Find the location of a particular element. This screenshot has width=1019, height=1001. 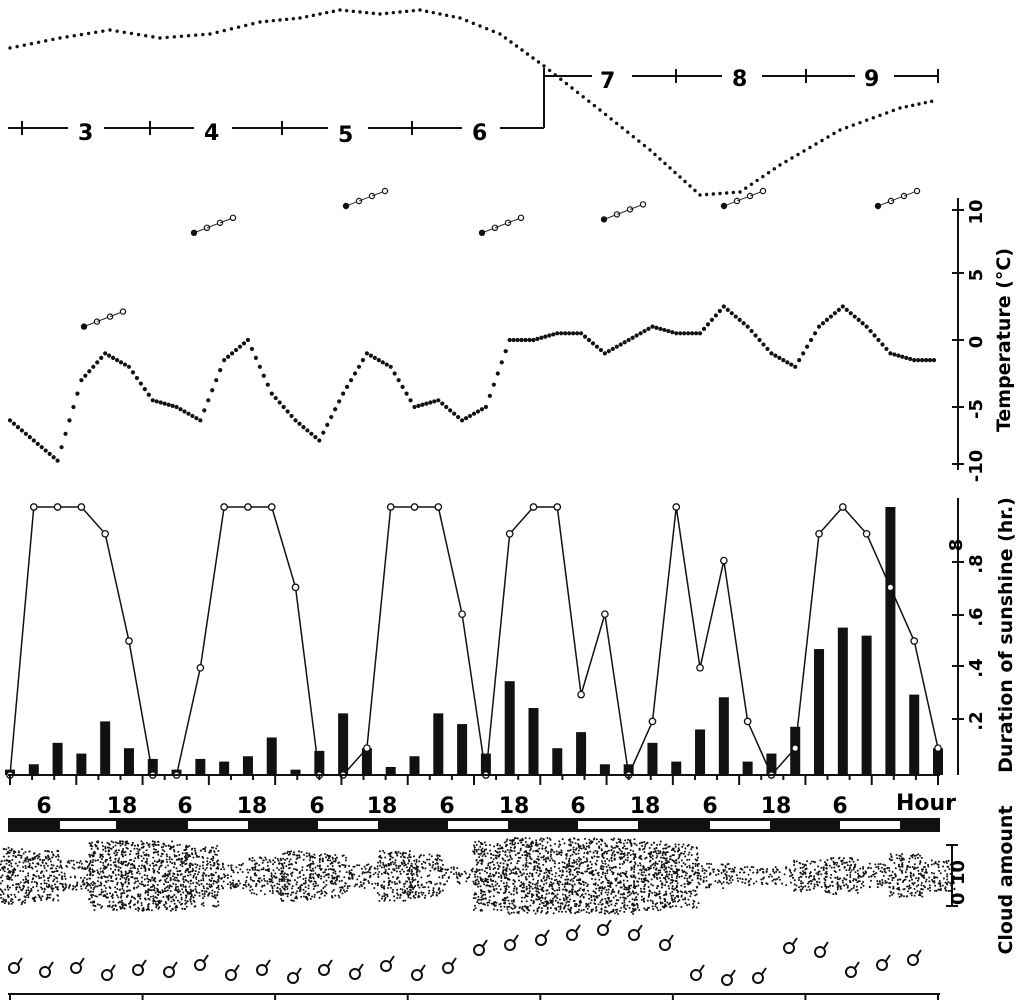

sunshine-point is located at coordinates (438, 507).